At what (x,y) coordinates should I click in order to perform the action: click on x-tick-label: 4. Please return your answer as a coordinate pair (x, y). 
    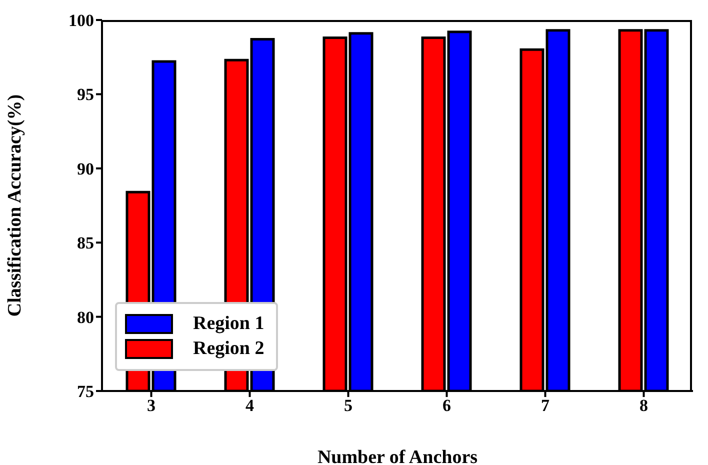
    Looking at the image, I should click on (250, 406).